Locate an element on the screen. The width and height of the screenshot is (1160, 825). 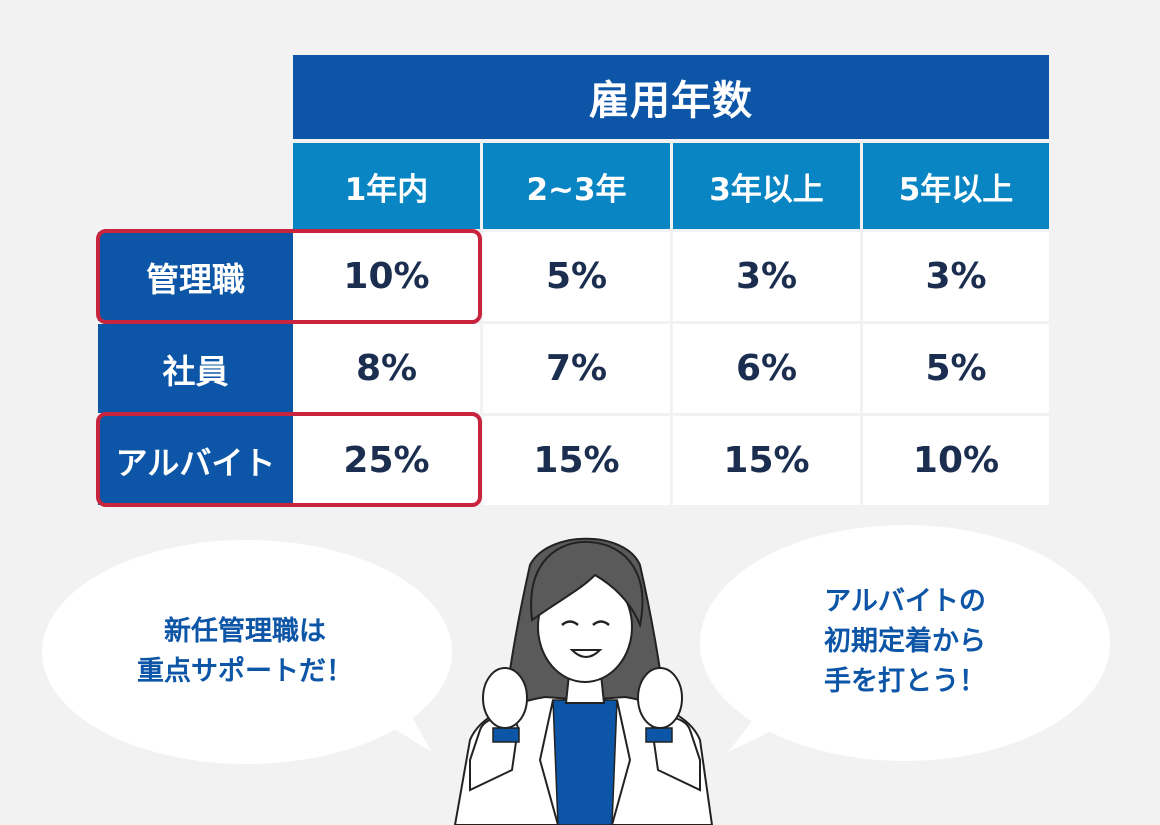
bubble-left-line-1: 新任管理職は is located at coordinates (245, 631).